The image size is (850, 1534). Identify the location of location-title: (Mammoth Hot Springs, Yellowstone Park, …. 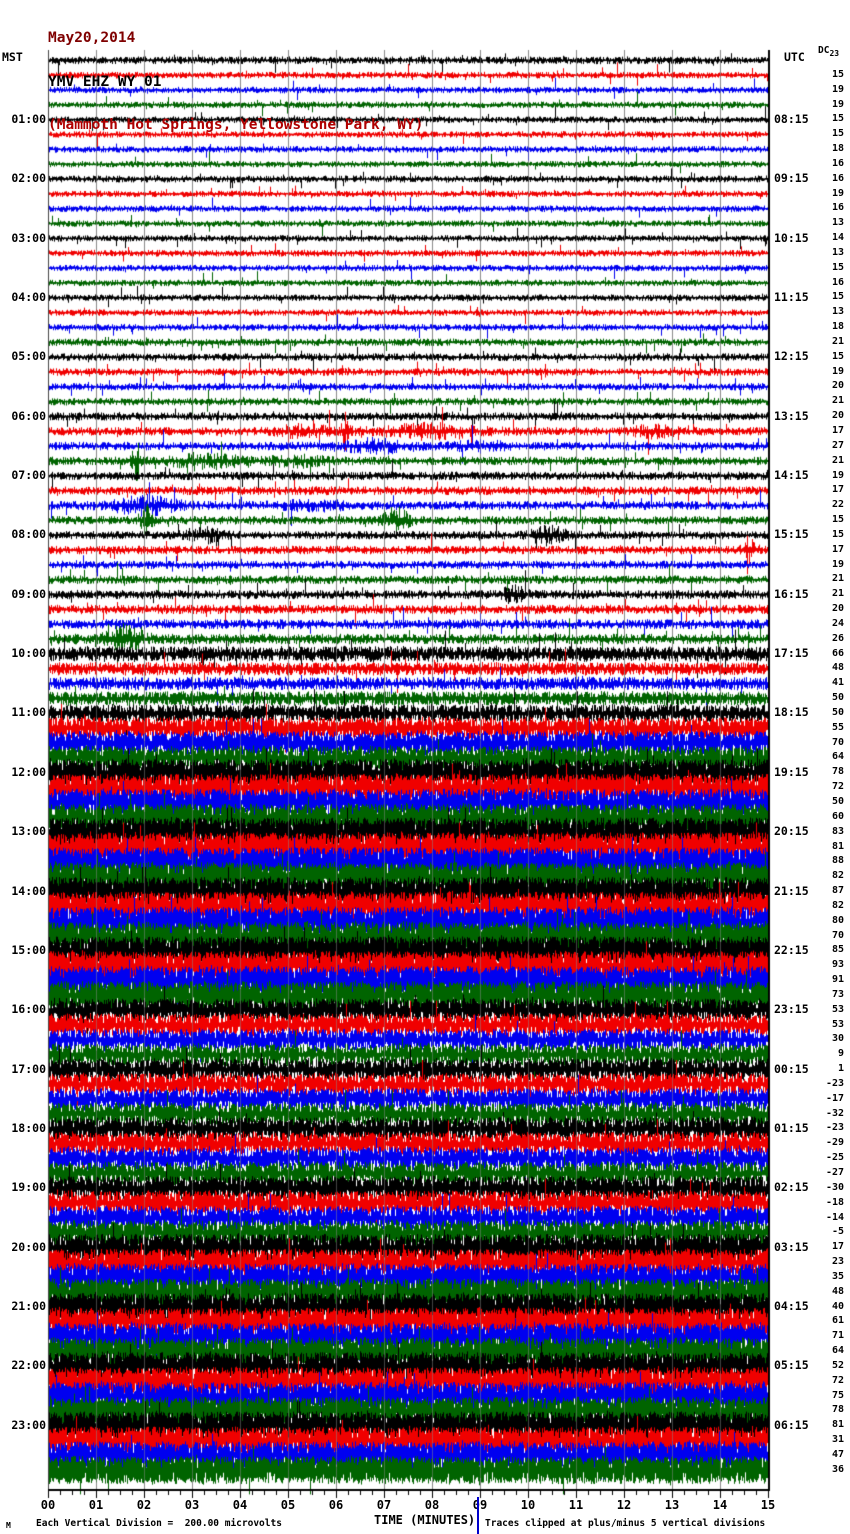
(236, 125).